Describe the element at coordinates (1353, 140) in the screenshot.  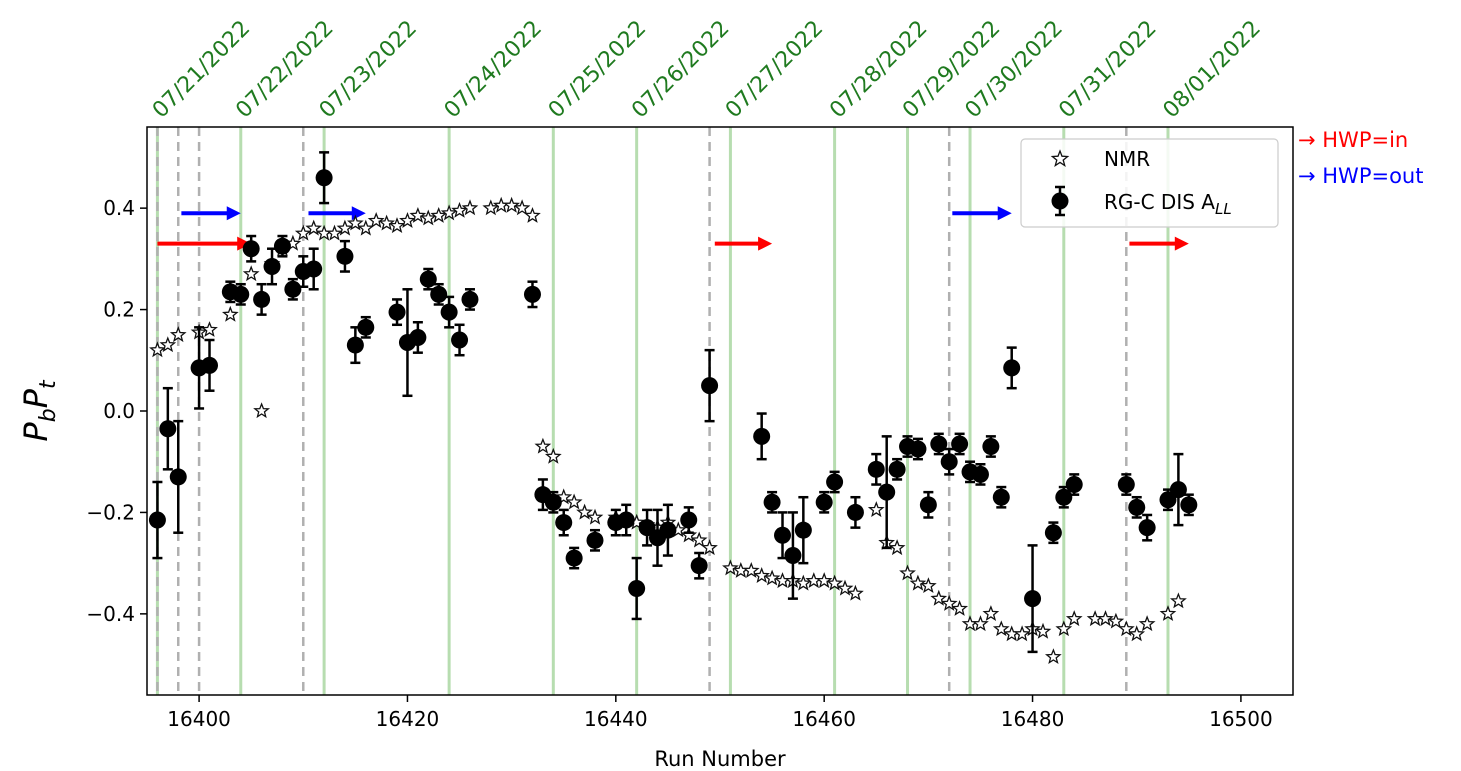
I see `hwp-in-label: → HWP=in` at that location.